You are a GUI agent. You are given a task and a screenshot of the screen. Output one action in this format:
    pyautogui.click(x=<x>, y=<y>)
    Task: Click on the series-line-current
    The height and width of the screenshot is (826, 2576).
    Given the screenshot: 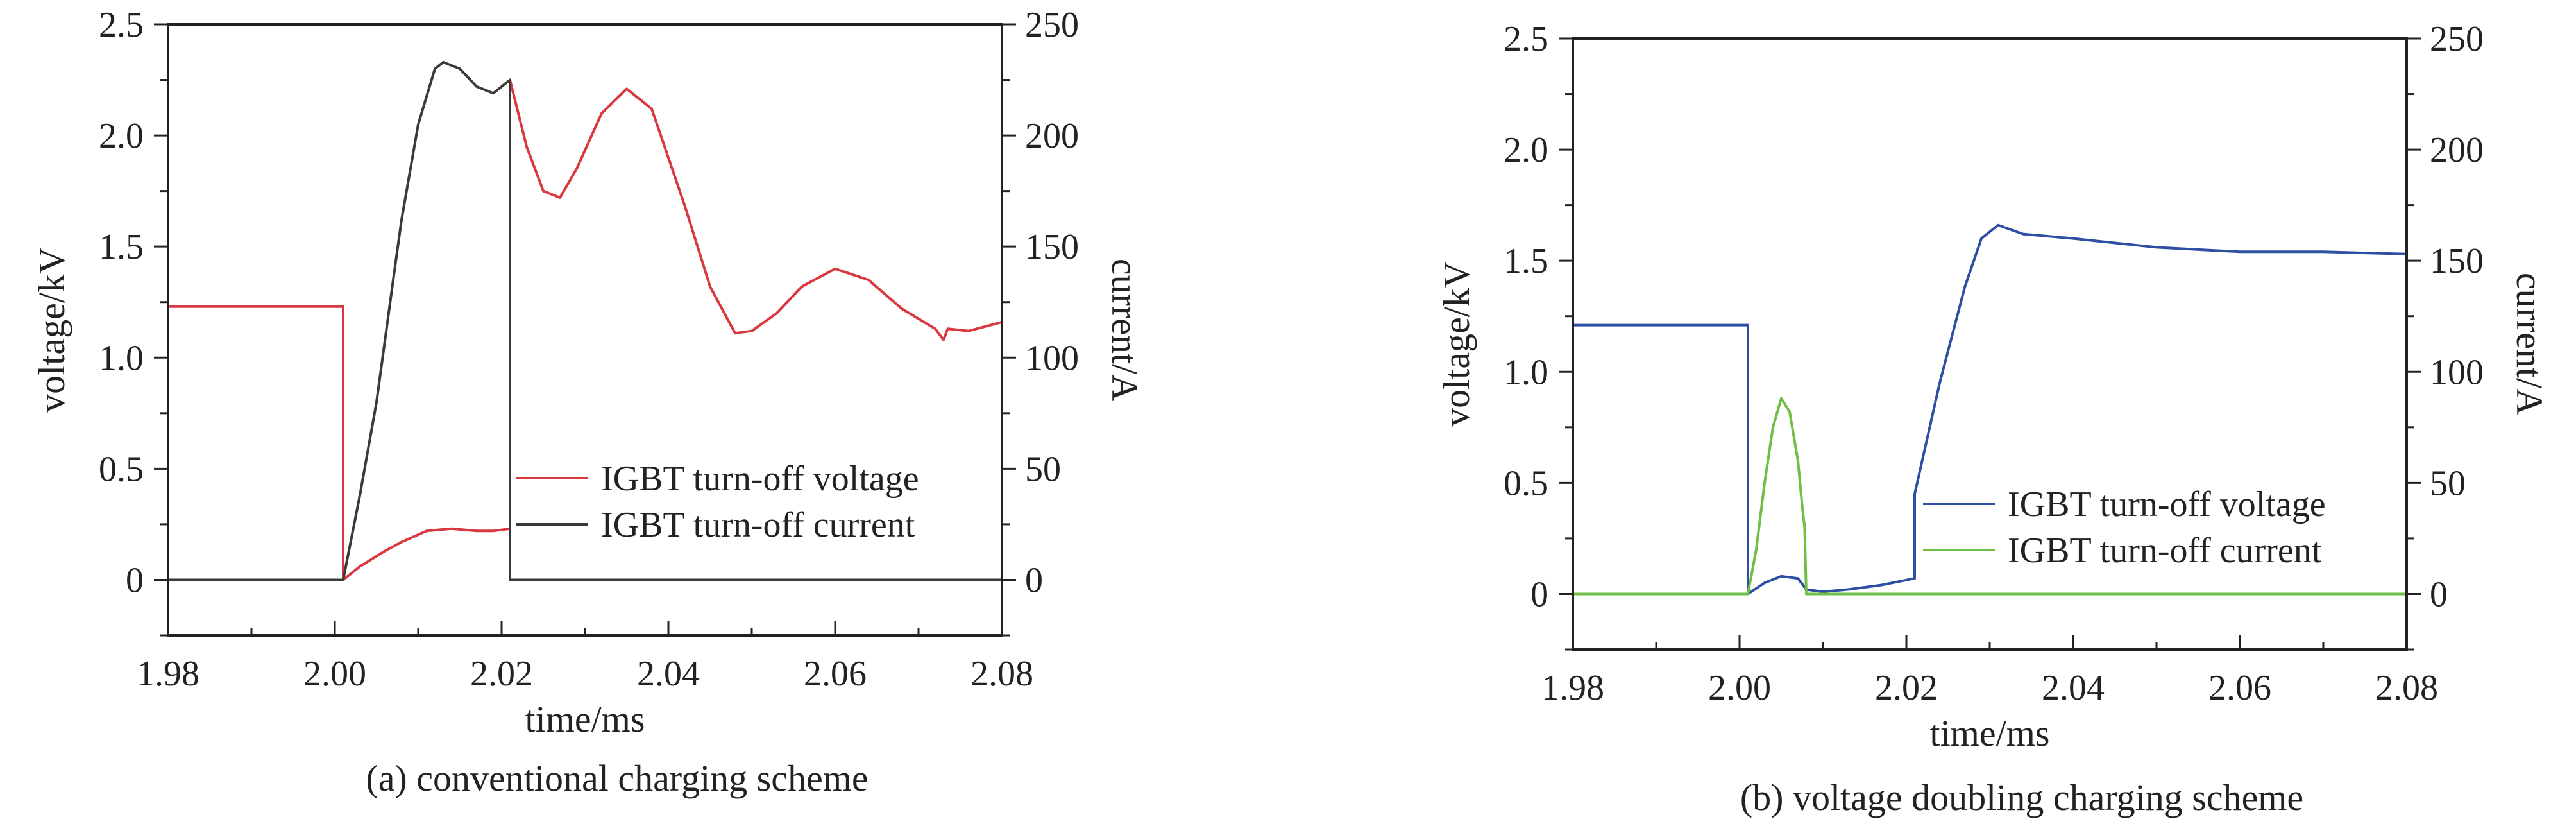 What is the action you would take?
    pyautogui.click(x=1990, y=496)
    